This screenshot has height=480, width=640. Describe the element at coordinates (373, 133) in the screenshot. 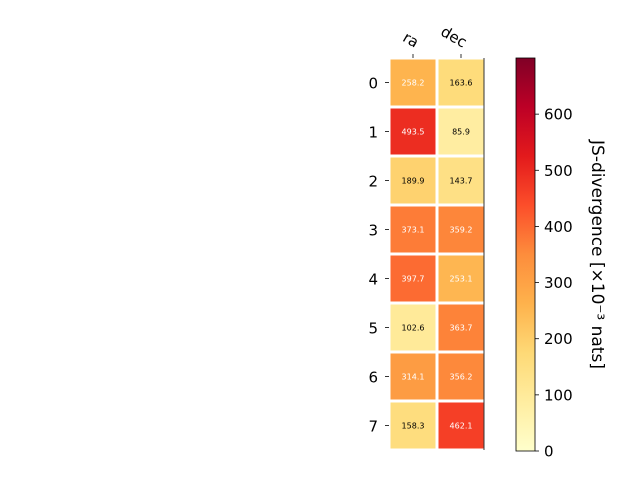

I see `y-tick-label: 1` at that location.